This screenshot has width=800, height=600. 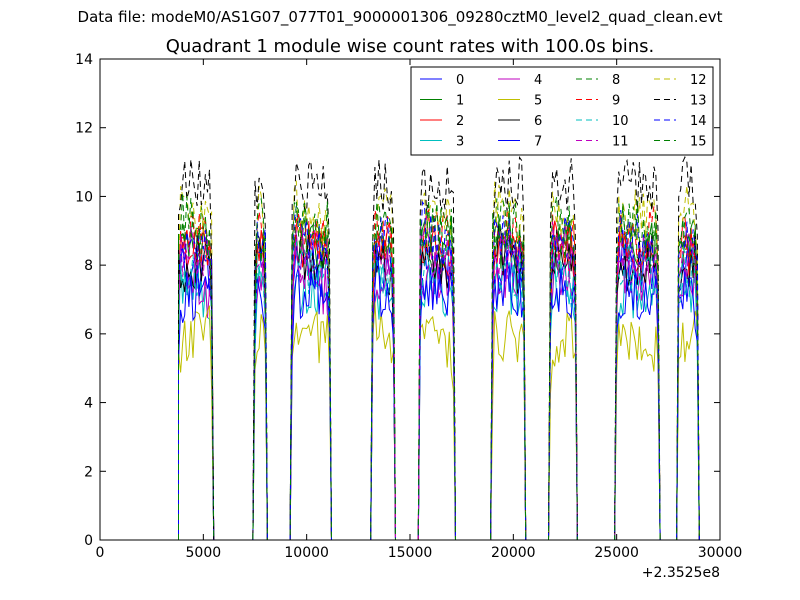 I want to click on legend-label: 12, so click(x=698, y=80).